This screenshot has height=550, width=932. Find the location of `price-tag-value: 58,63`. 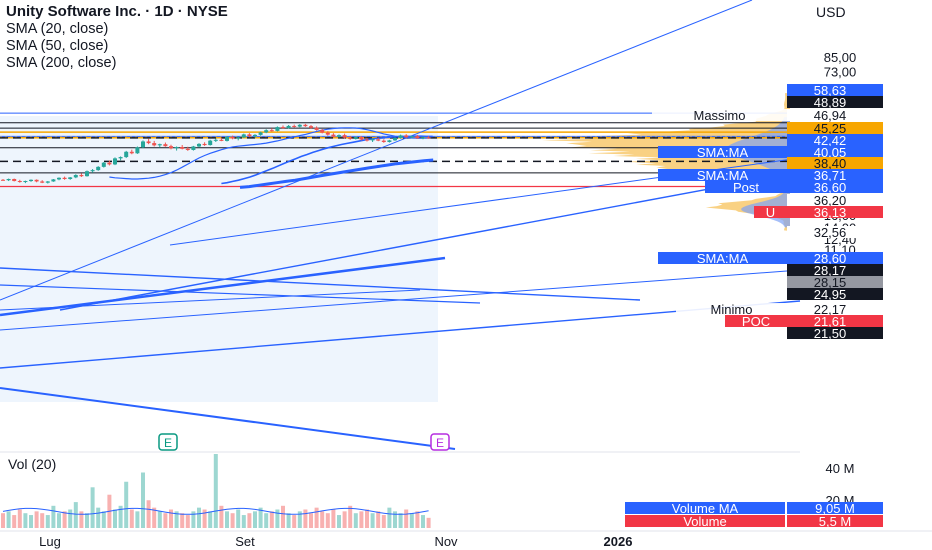

price-tag-value: 58,63 is located at coordinates (830, 90).